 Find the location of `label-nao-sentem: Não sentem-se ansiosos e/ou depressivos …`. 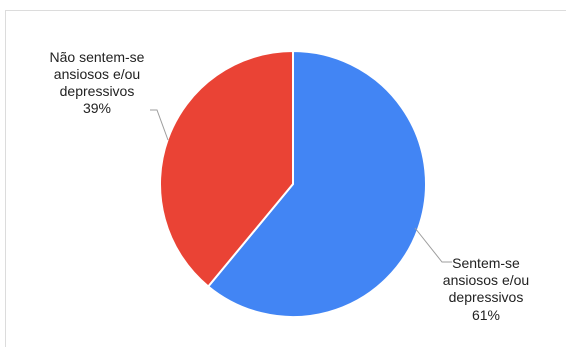

label-nao-sentem: Não sentem-se ansiosos e/ou depressivos … is located at coordinates (97, 82).